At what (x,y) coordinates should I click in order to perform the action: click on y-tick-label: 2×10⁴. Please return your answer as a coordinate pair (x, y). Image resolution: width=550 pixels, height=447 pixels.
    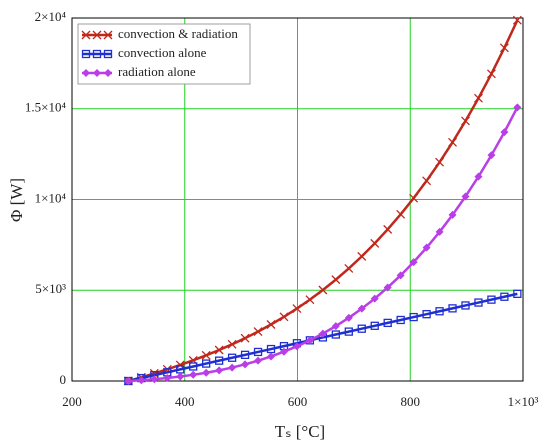
    Looking at the image, I should click on (51, 16).